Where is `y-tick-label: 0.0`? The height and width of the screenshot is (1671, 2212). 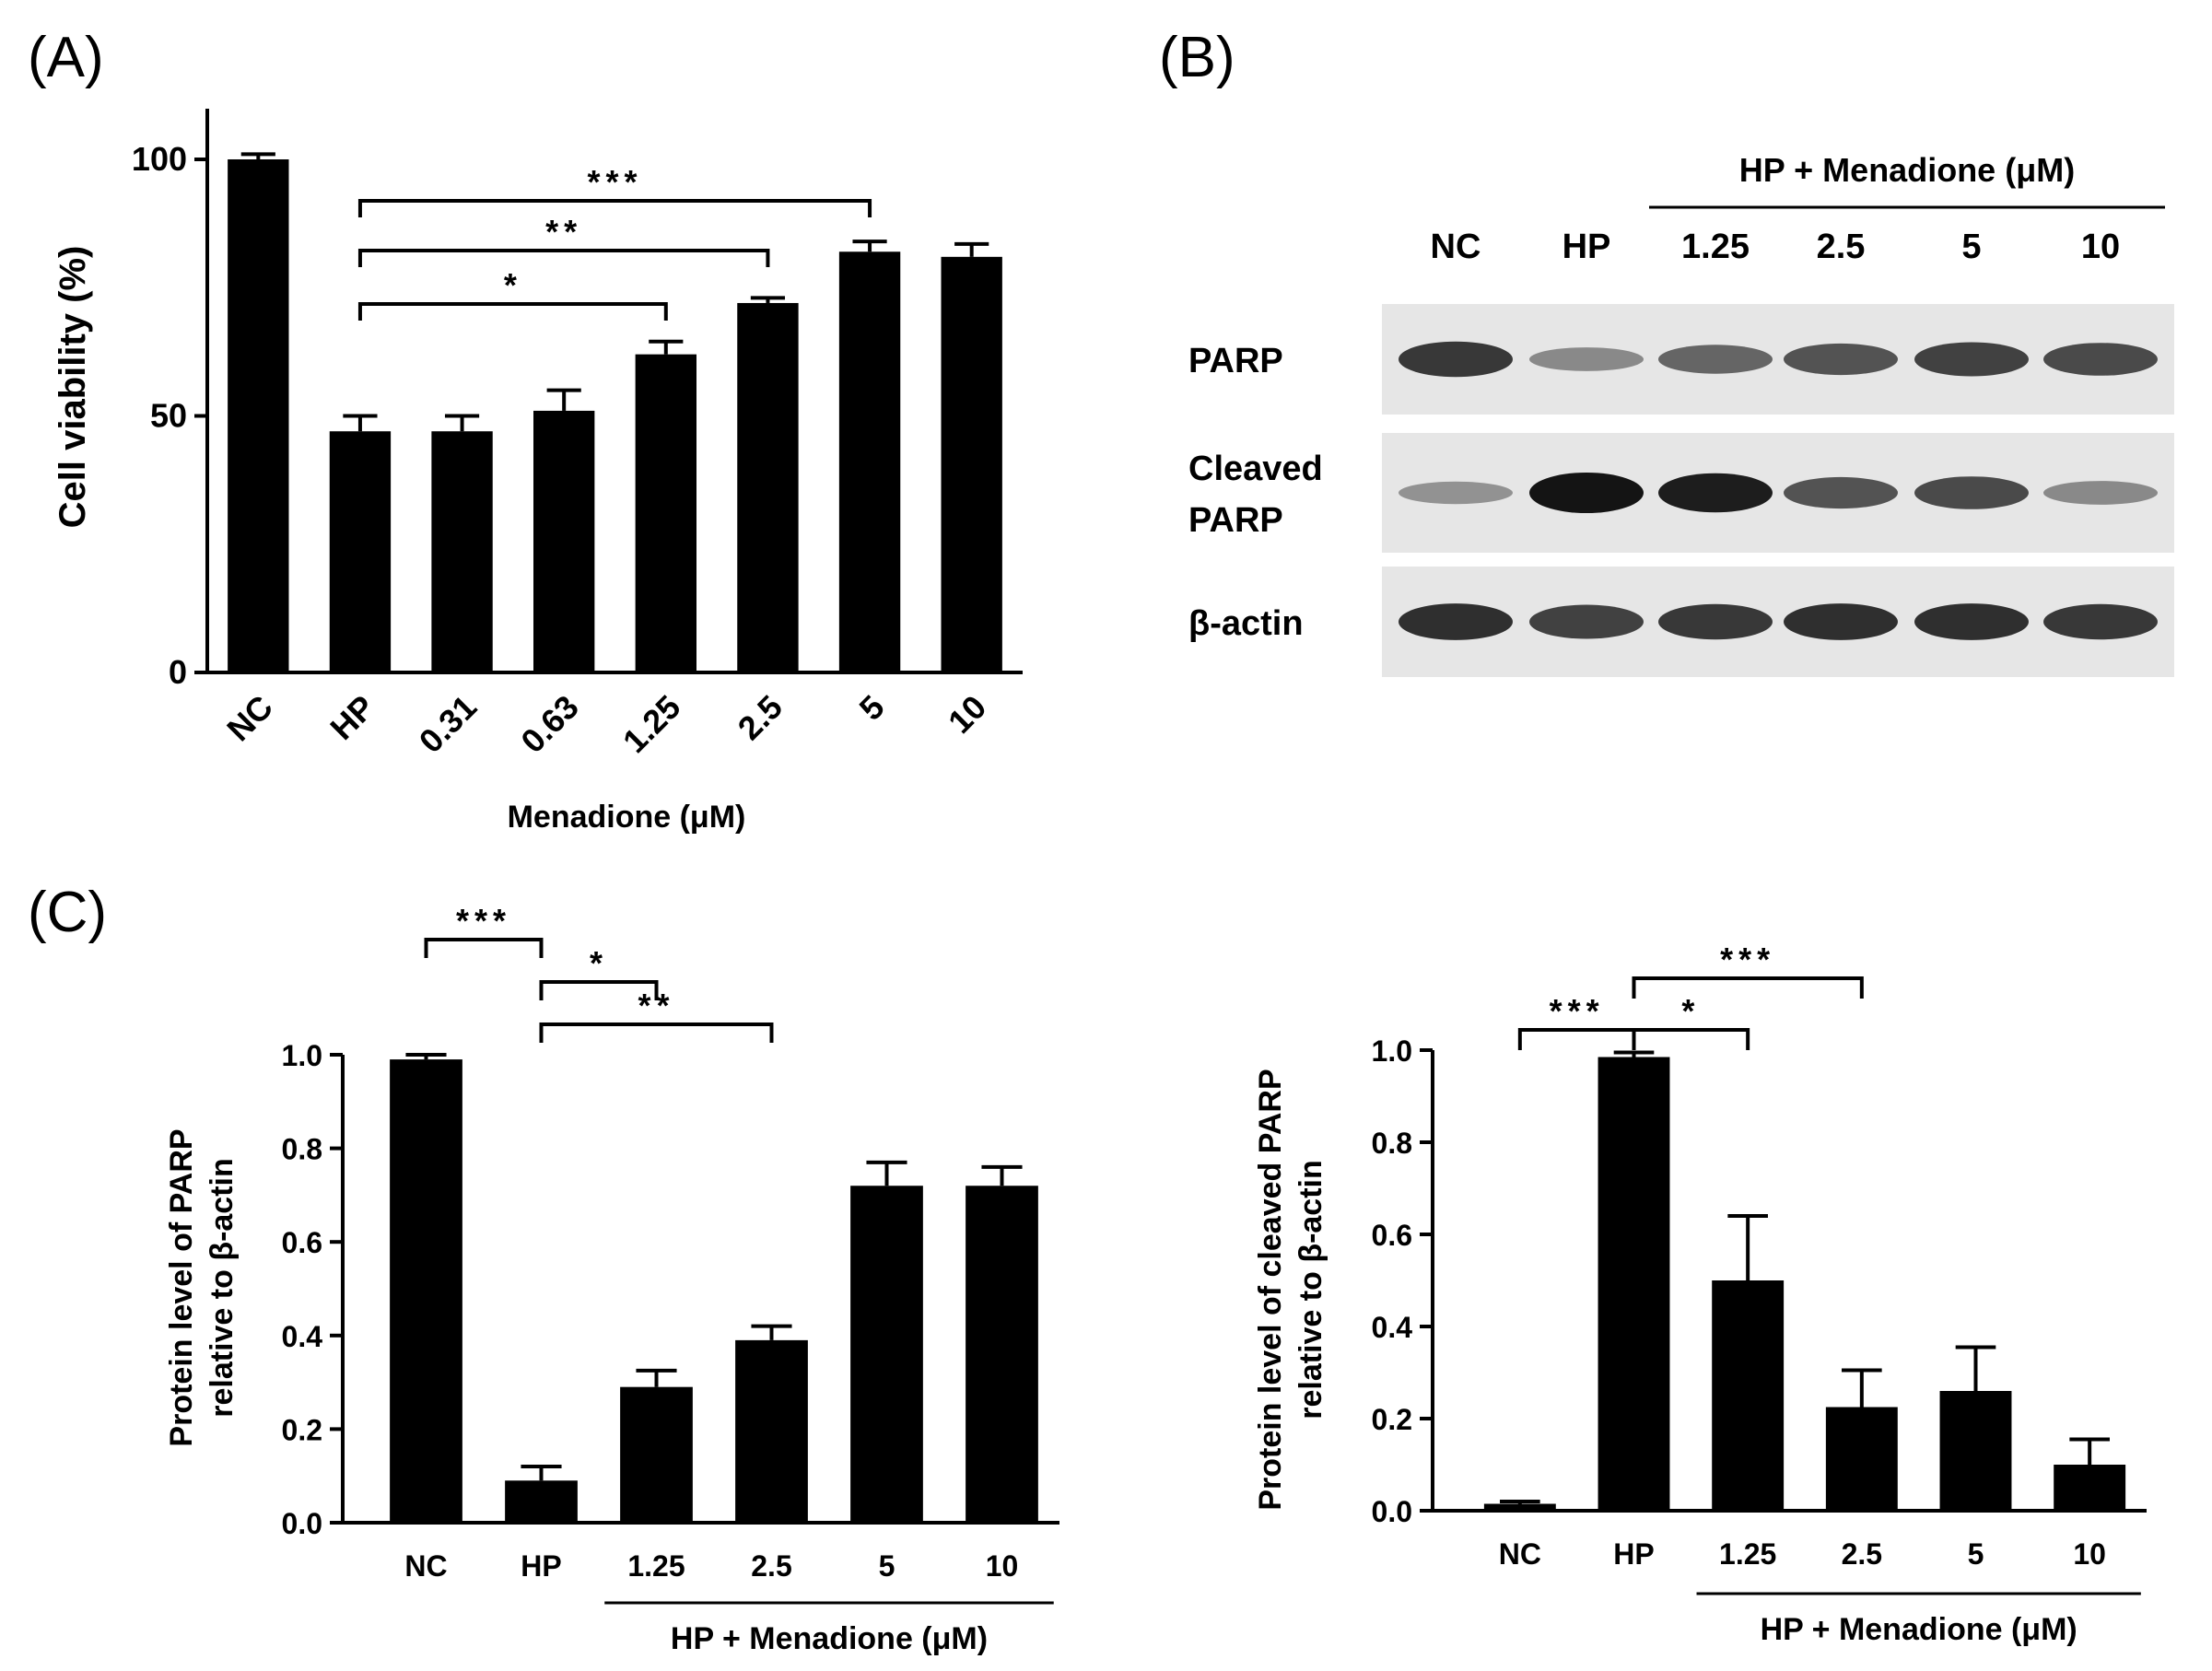 y-tick-label: 0.0 is located at coordinates (302, 1523).